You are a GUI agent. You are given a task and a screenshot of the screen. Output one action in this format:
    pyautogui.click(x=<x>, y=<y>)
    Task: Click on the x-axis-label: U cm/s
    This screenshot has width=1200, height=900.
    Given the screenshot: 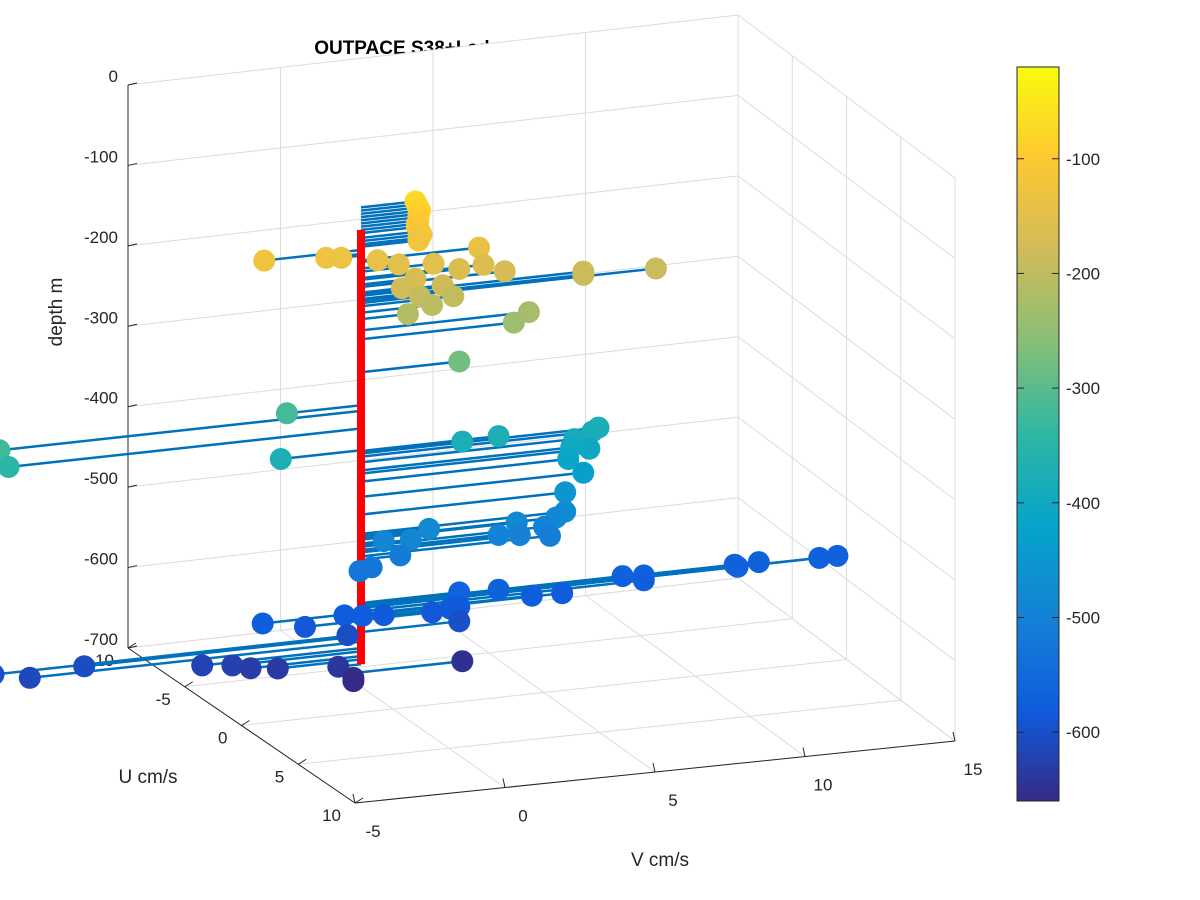 What is the action you would take?
    pyautogui.click(x=147, y=777)
    